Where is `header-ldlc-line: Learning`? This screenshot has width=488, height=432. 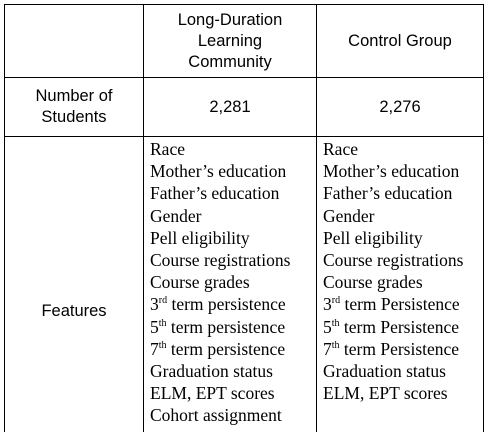 header-ldlc-line: Learning is located at coordinates (230, 40).